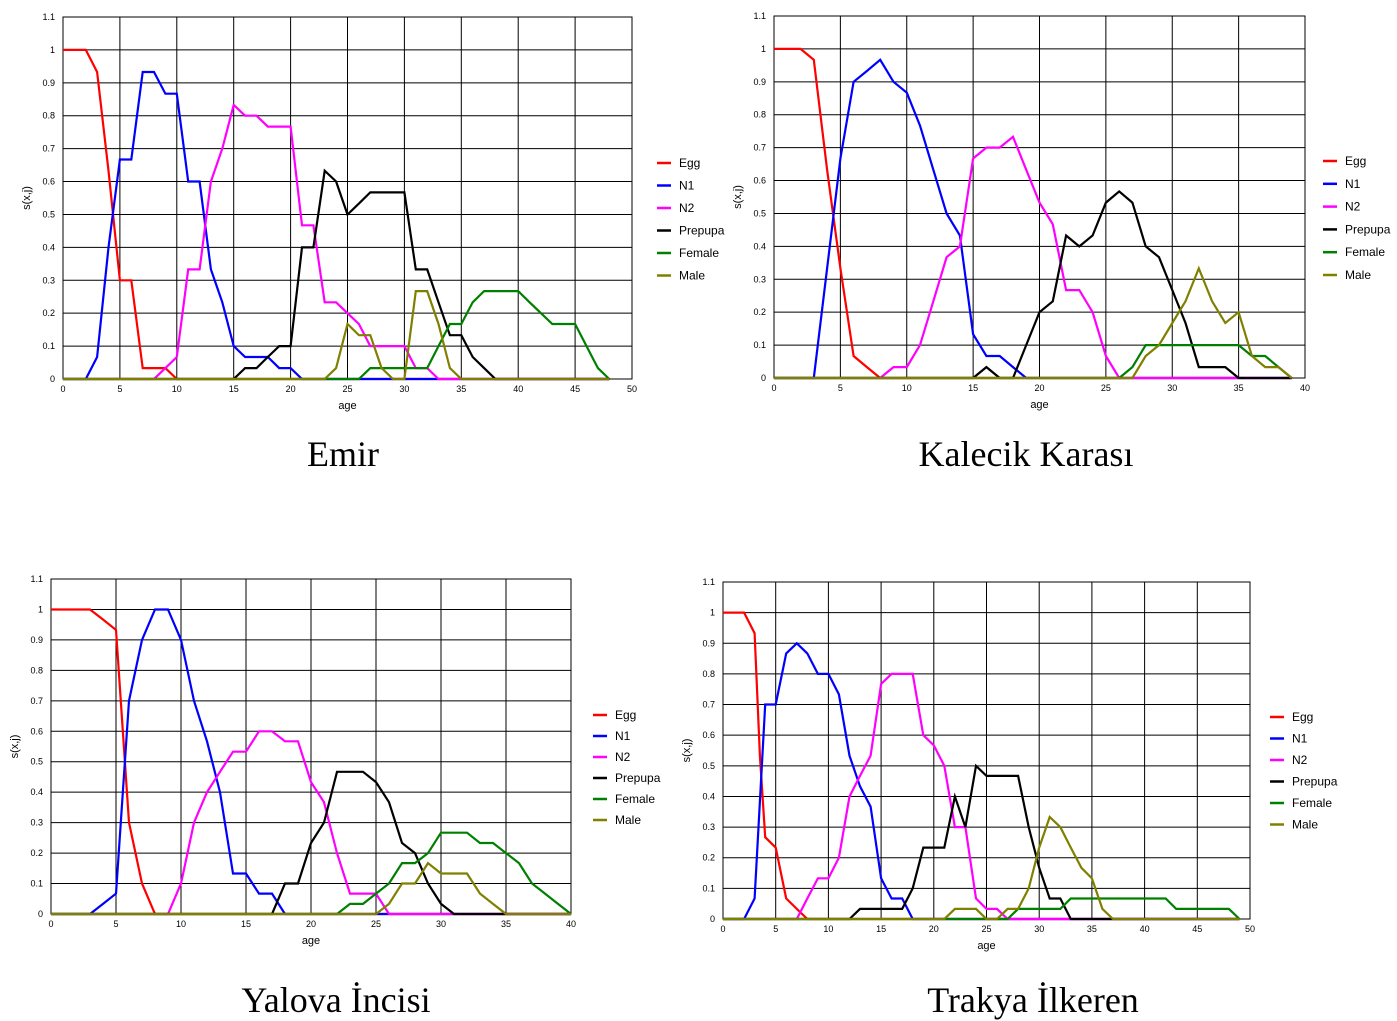 This screenshot has height=1021, width=1397. What do you see at coordinates (575, 389) in the screenshot?
I see `x-tick-label: 45` at bounding box center [575, 389].